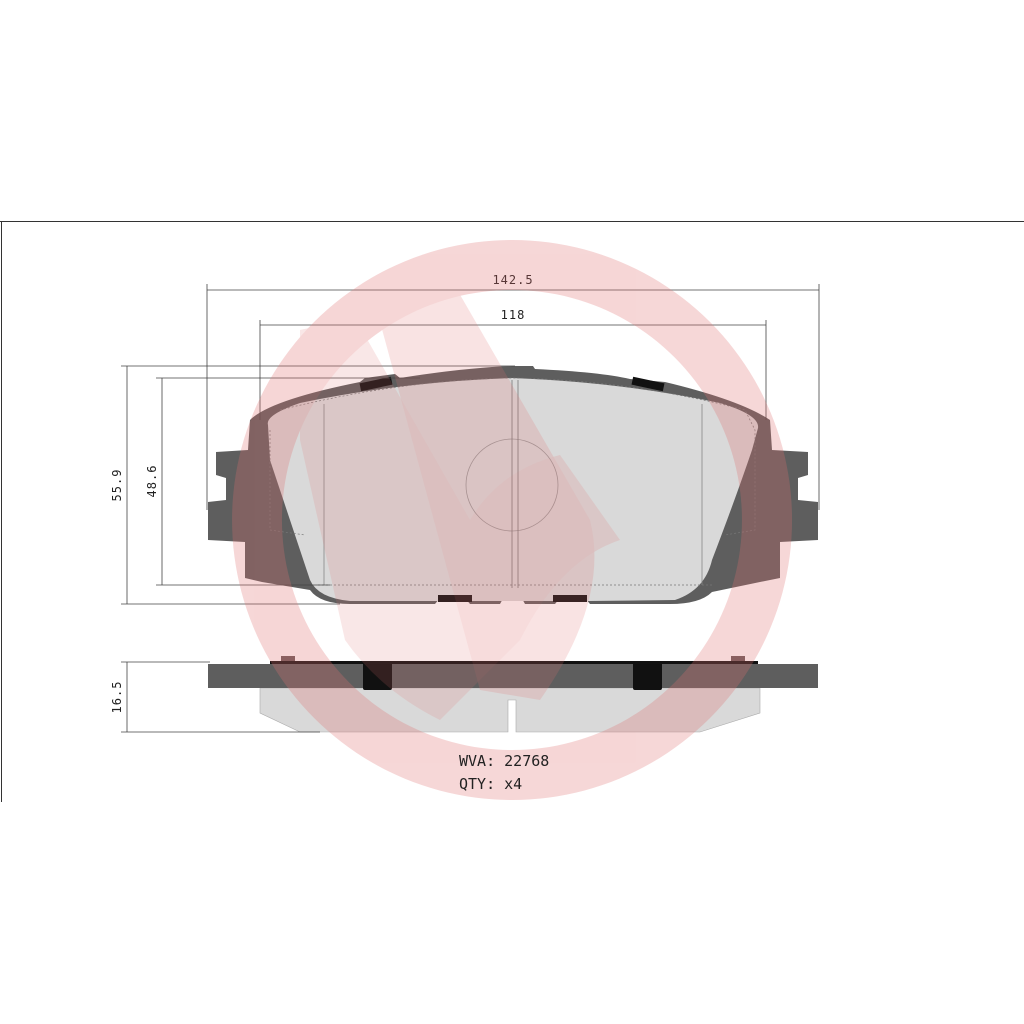 The height and width of the screenshot is (1024, 1024). What do you see at coordinates (512, 481) in the screenshot?
I see `hidden-outline` at bounding box center [512, 481].